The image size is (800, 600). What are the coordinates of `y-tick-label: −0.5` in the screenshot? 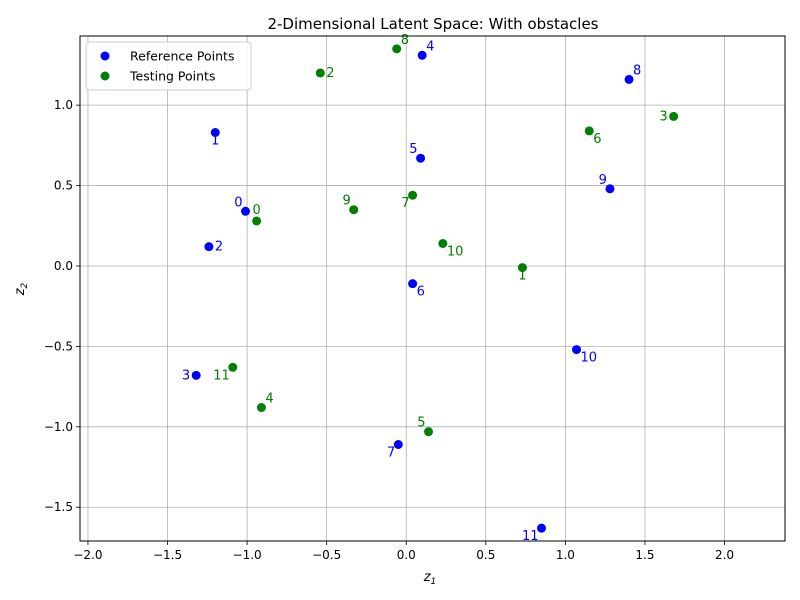 It's located at (58, 346).